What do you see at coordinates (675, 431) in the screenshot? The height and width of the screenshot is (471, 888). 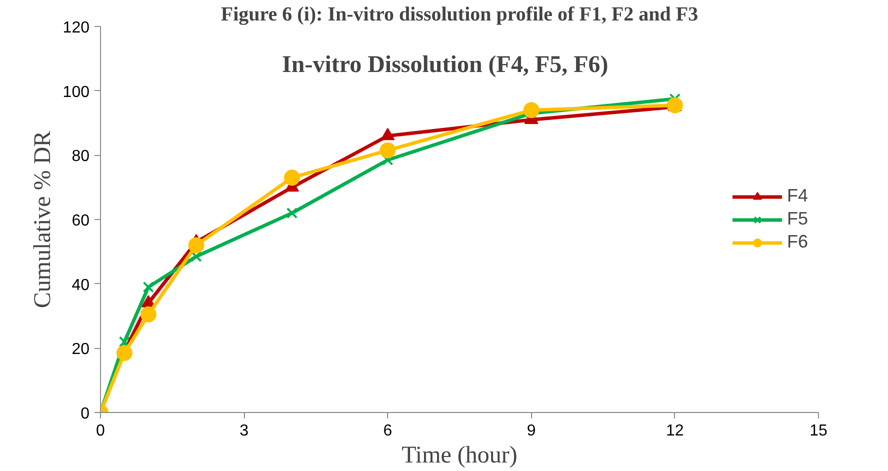 I see `x-tick-label: 12` at bounding box center [675, 431].